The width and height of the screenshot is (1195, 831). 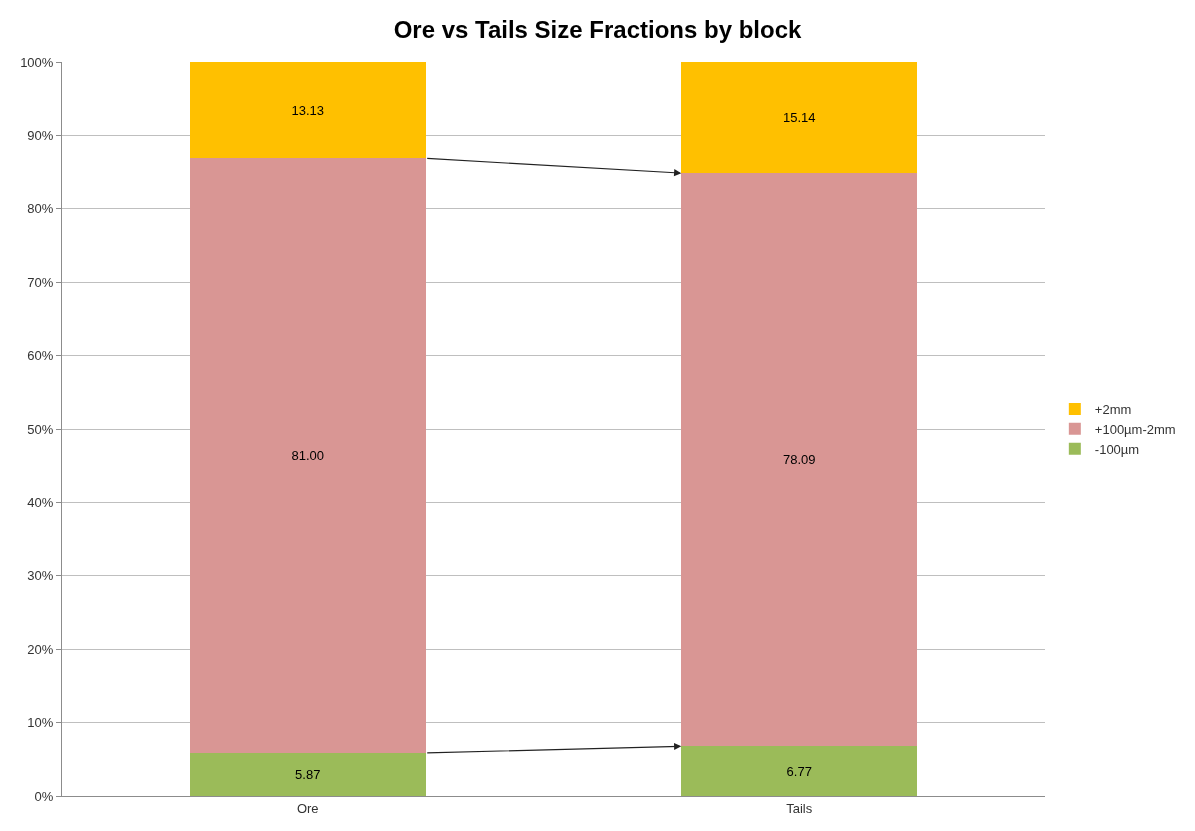 What do you see at coordinates (44, 796) in the screenshot?
I see `y-tick-label: 0%` at bounding box center [44, 796].